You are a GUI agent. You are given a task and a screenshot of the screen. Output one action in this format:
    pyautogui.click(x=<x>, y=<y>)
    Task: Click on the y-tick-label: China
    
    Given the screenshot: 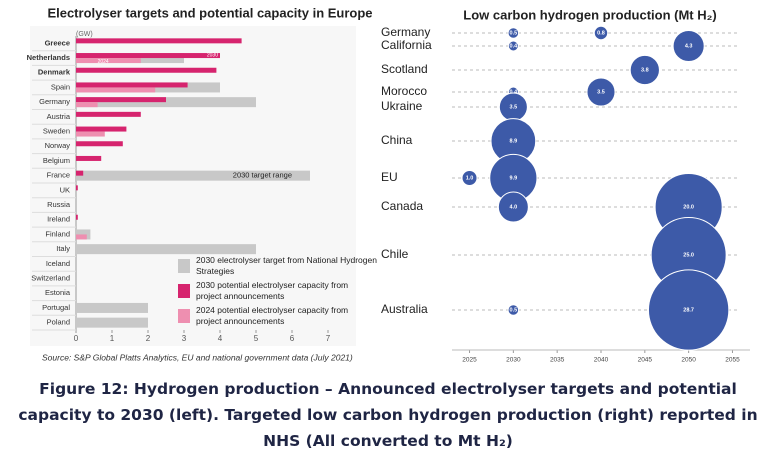 What is the action you would take?
    pyautogui.click(x=397, y=140)
    